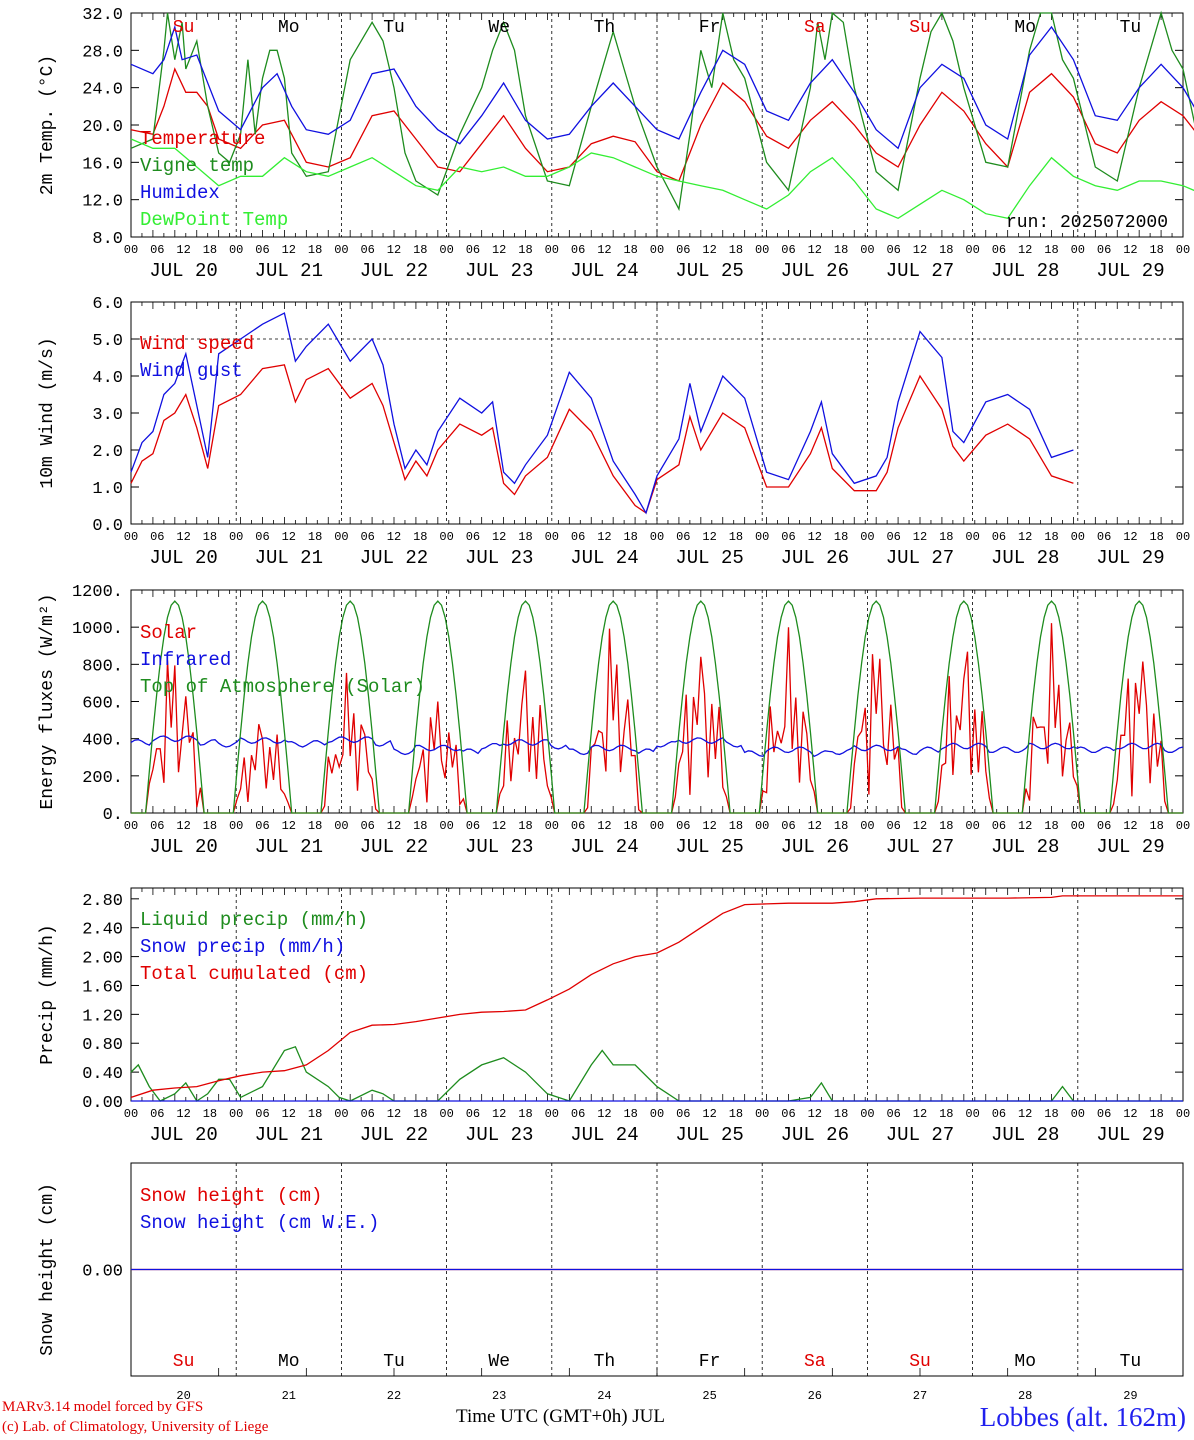 Image resolution: width=1194 pixels, height=1440 pixels. What do you see at coordinates (102, 778) in the screenshot?
I see `y-tick-label: 200.` at bounding box center [102, 778].